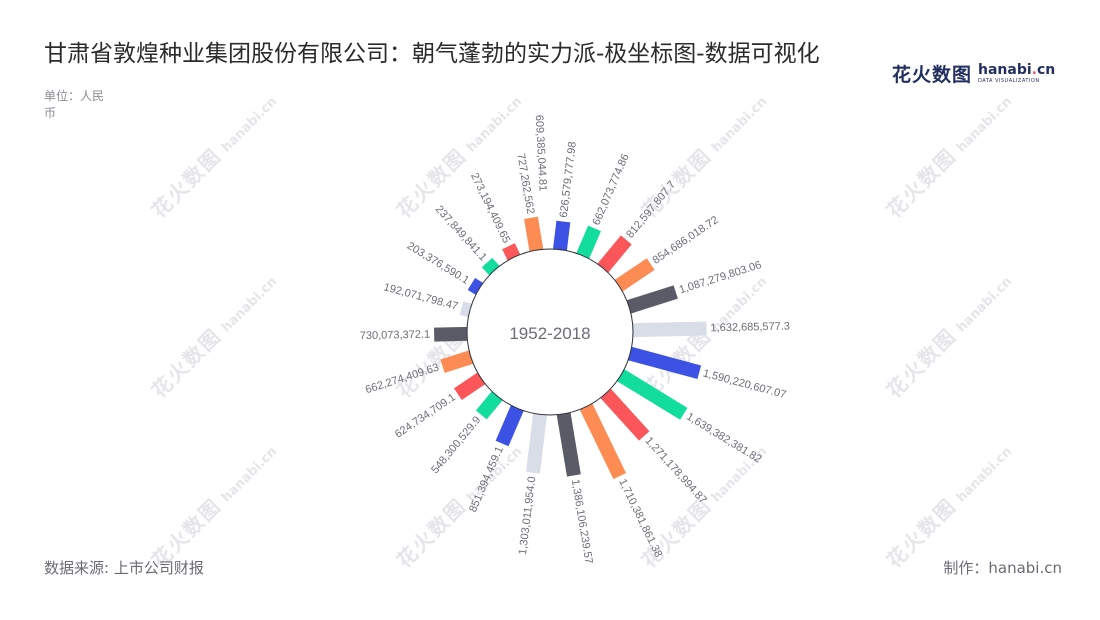 This screenshot has width=1100, height=620. Describe the element at coordinates (425, 415) in the screenshot. I see `data-label: 624,734,709.1` at that location.